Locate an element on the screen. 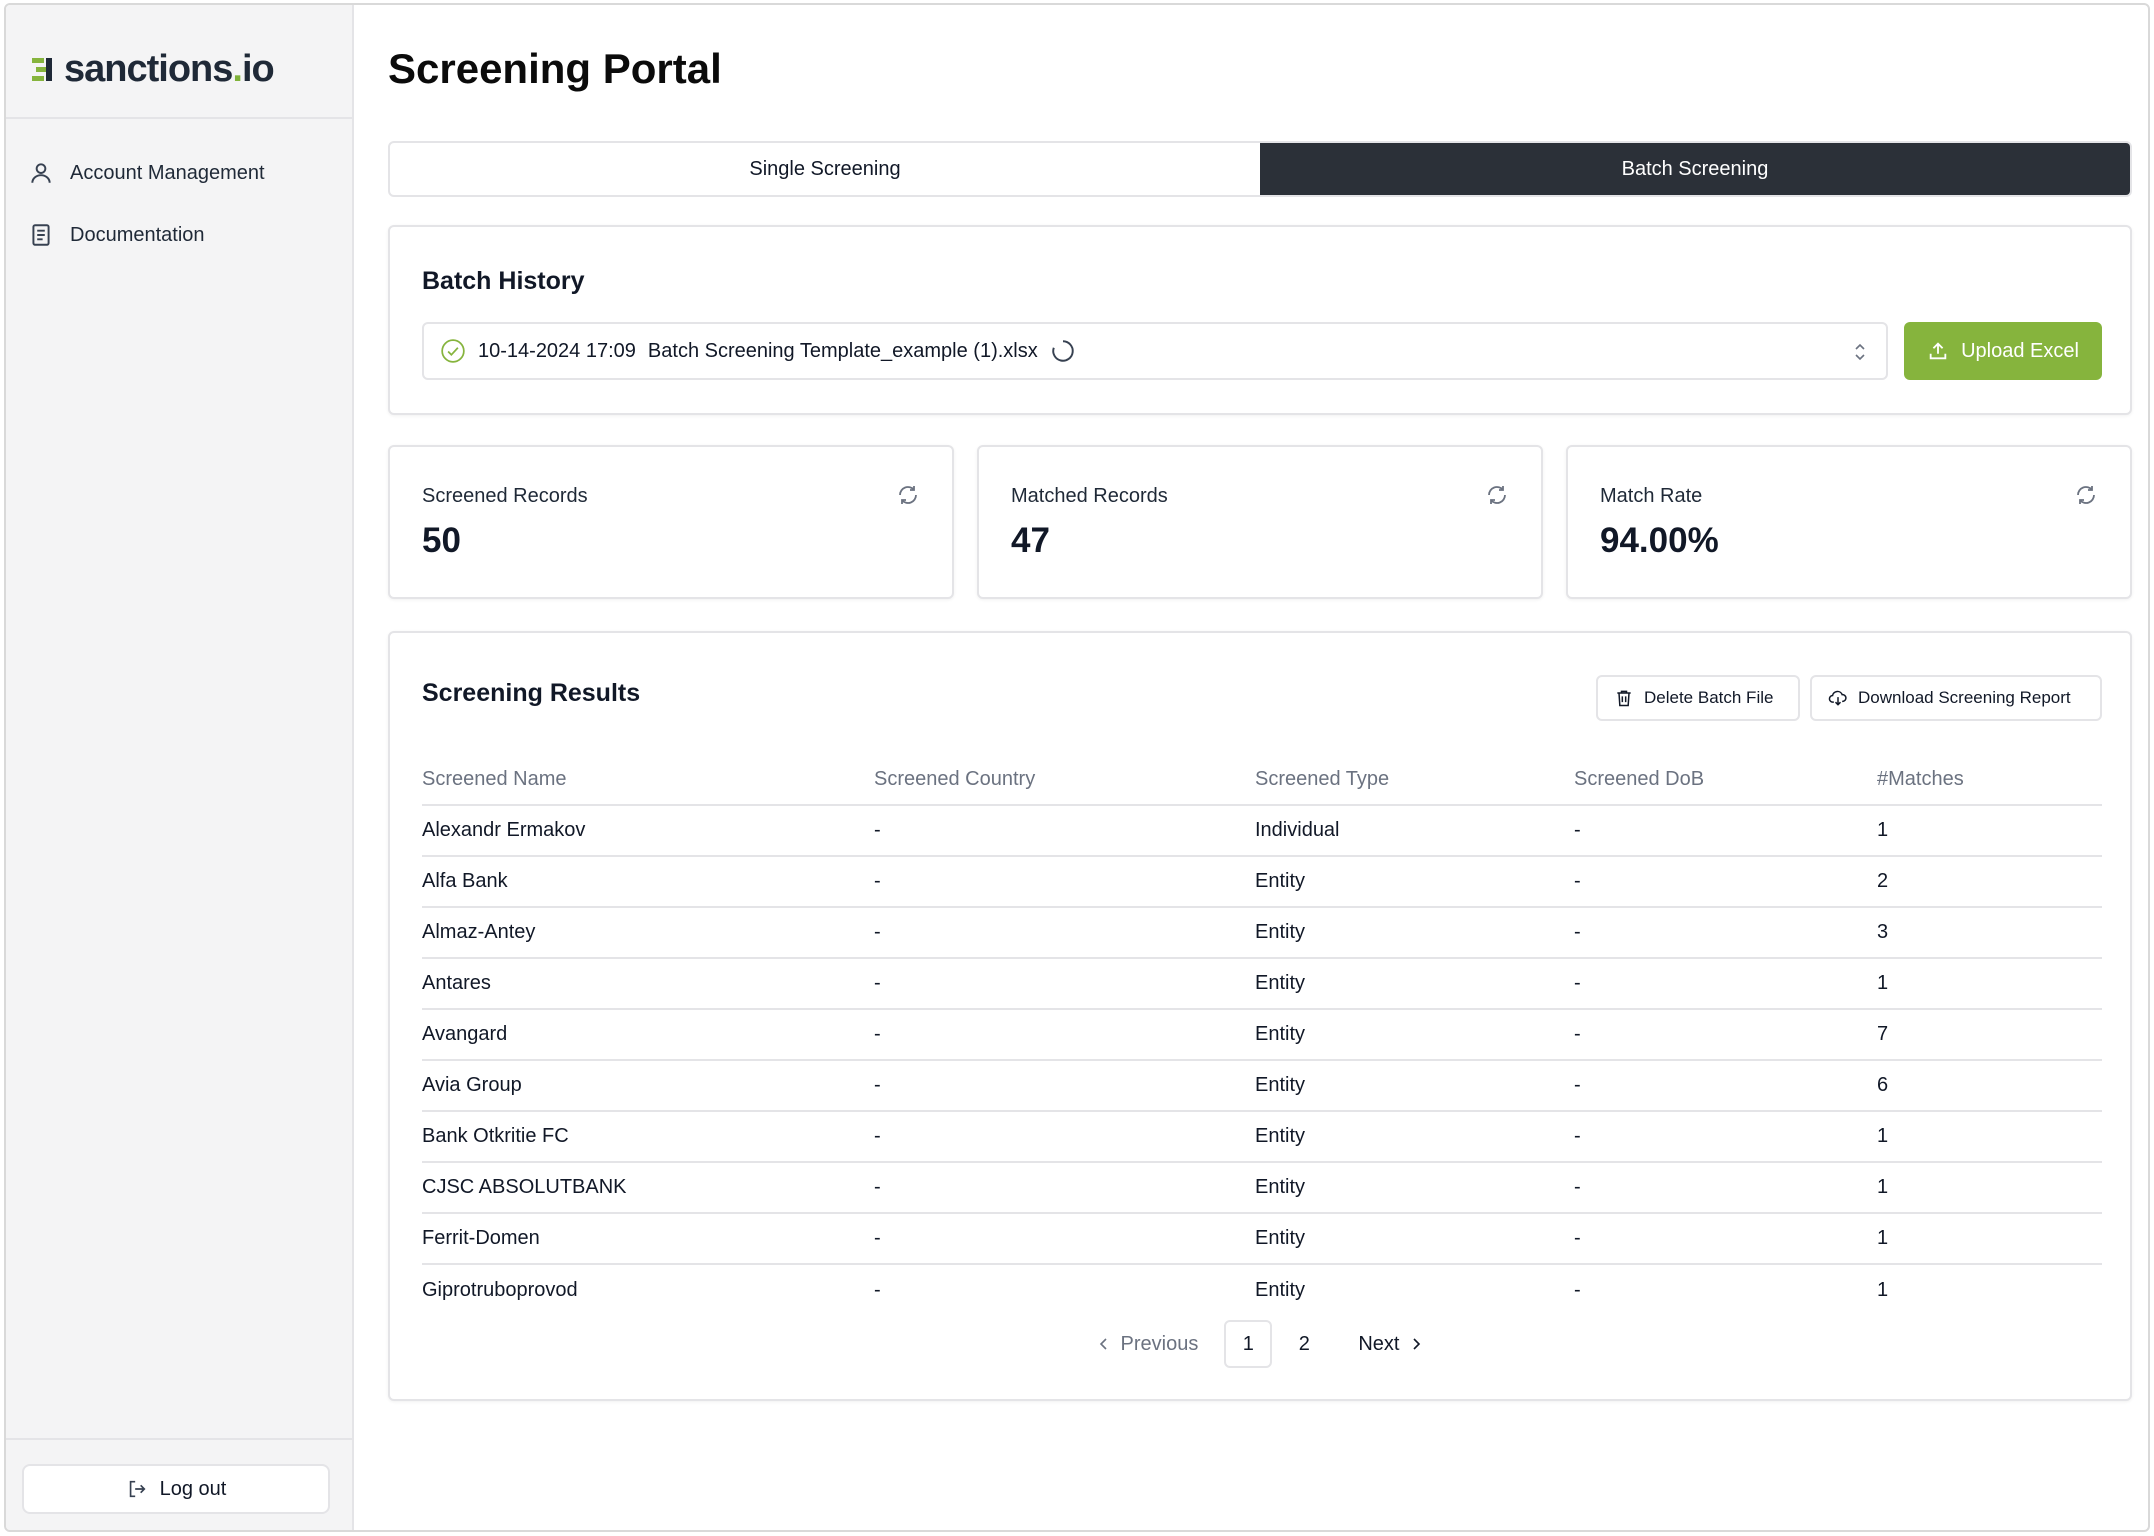  table-row: Bank Otkritie FC - Entity -1 is located at coordinates (1262, 1137).